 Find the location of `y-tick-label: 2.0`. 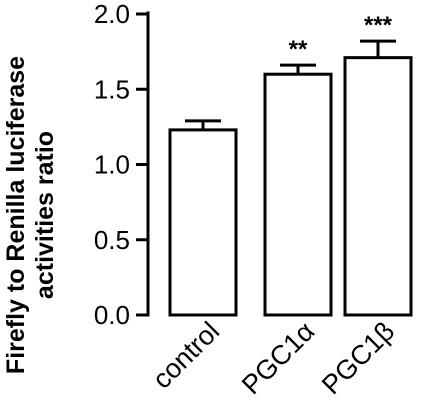

y-tick-label: 2.0 is located at coordinates (112, 14).